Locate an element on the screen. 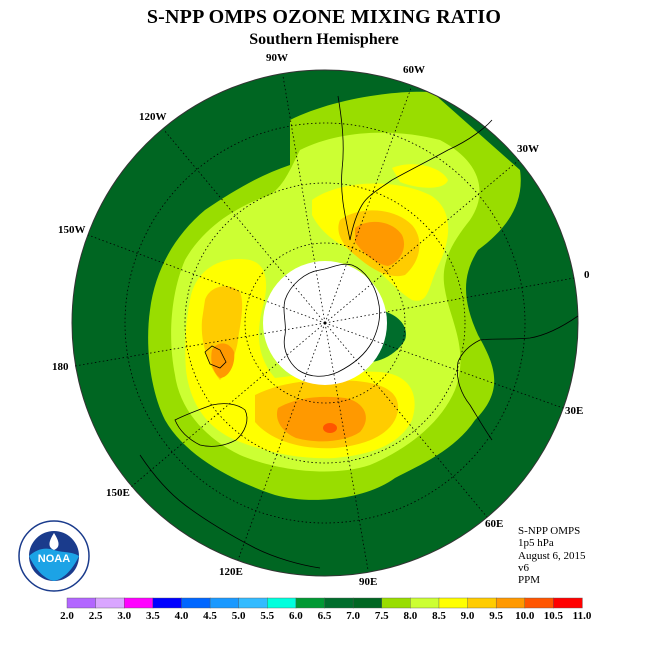 The width and height of the screenshot is (648, 648). logo-wave is located at coordinates (54, 564).